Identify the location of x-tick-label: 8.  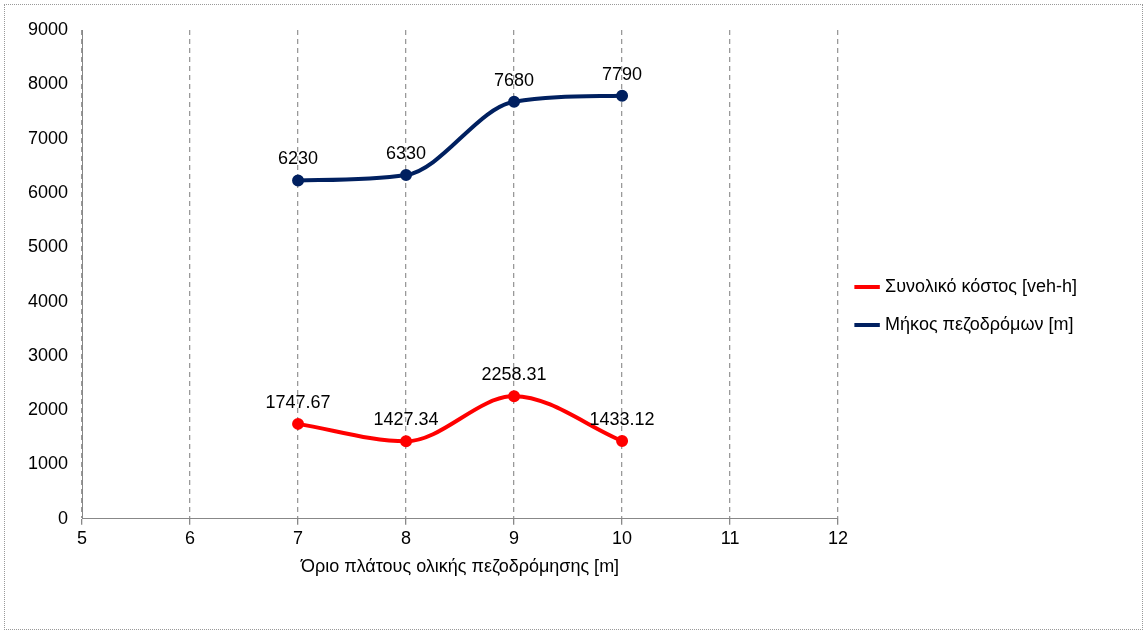
(406, 537).